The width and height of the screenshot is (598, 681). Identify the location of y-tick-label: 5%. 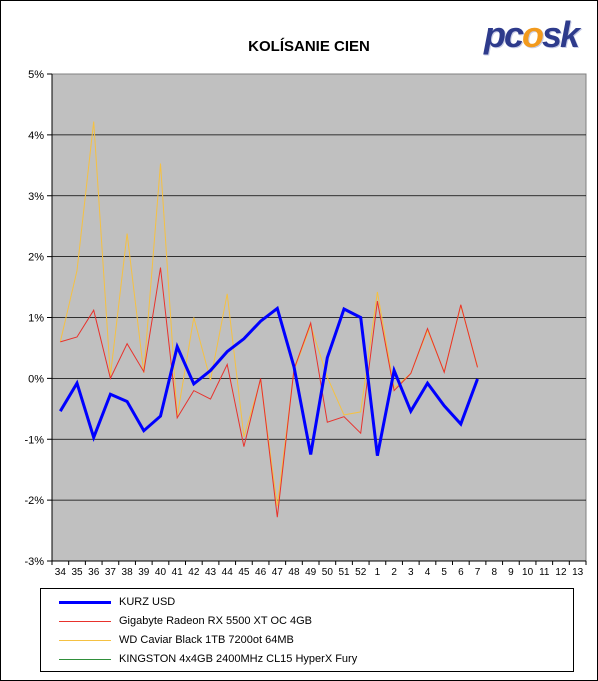
(36, 75).